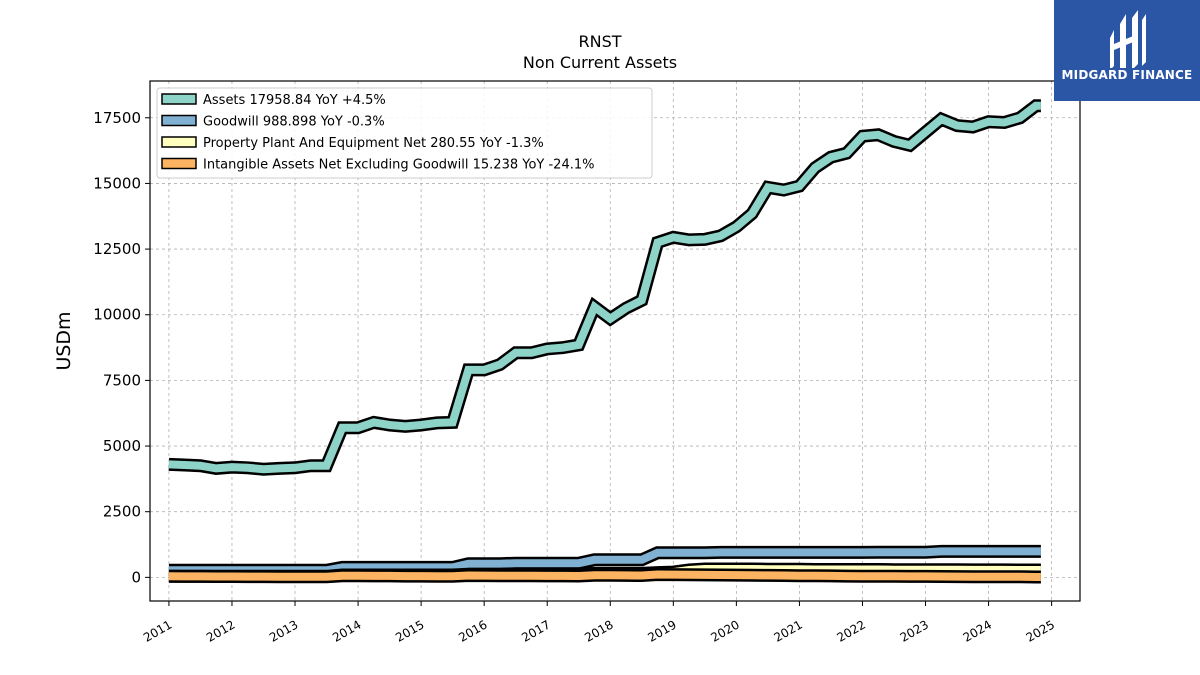 The width and height of the screenshot is (1200, 675). I want to click on y-axis-label: USDm, so click(64, 340).